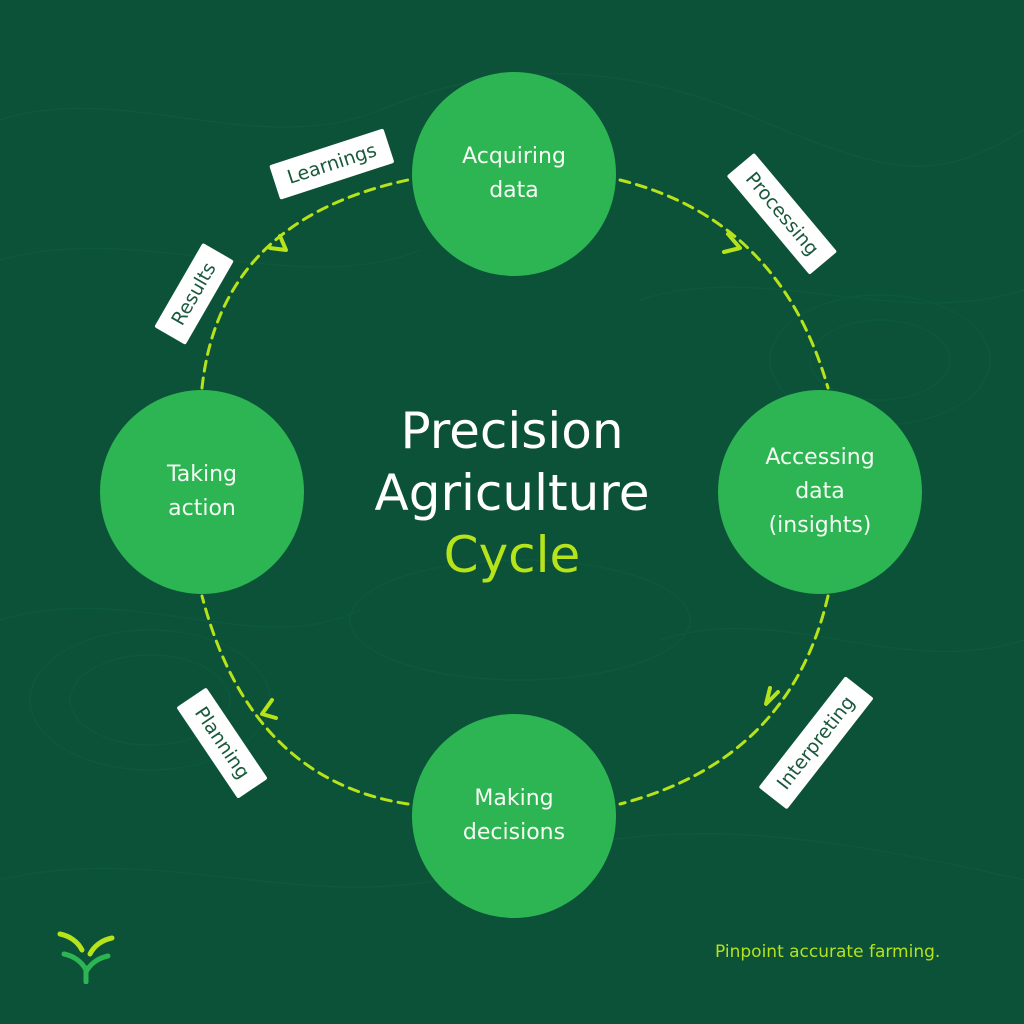 The height and width of the screenshot is (1024, 1024). I want to click on node-making-decisions: Making decisions, so click(514, 816).